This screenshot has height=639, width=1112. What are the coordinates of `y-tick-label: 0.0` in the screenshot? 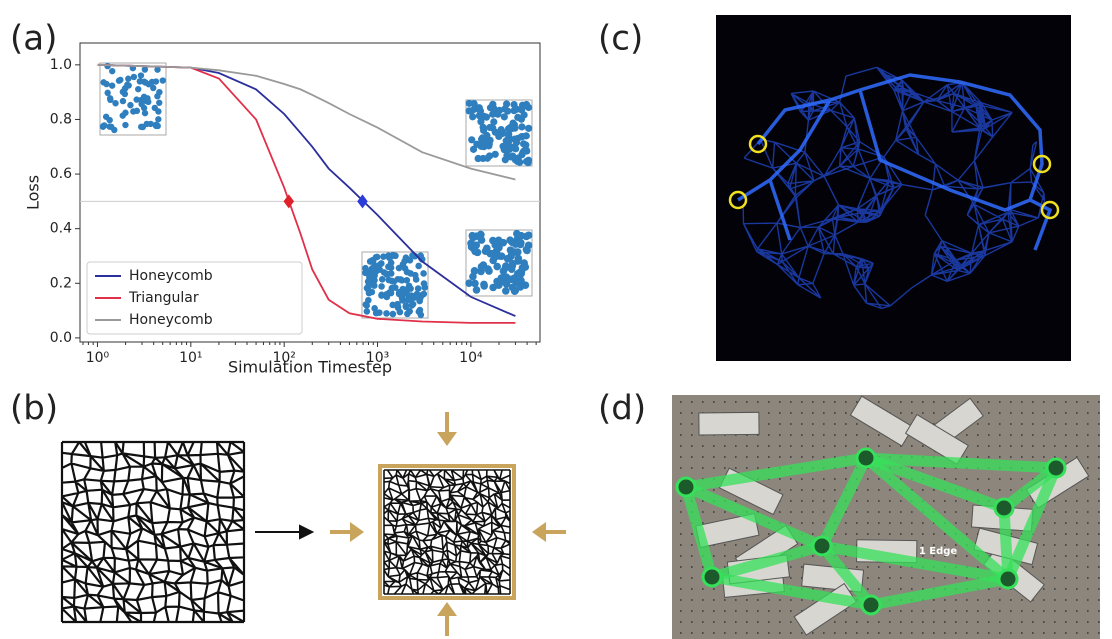 It's located at (61, 338).